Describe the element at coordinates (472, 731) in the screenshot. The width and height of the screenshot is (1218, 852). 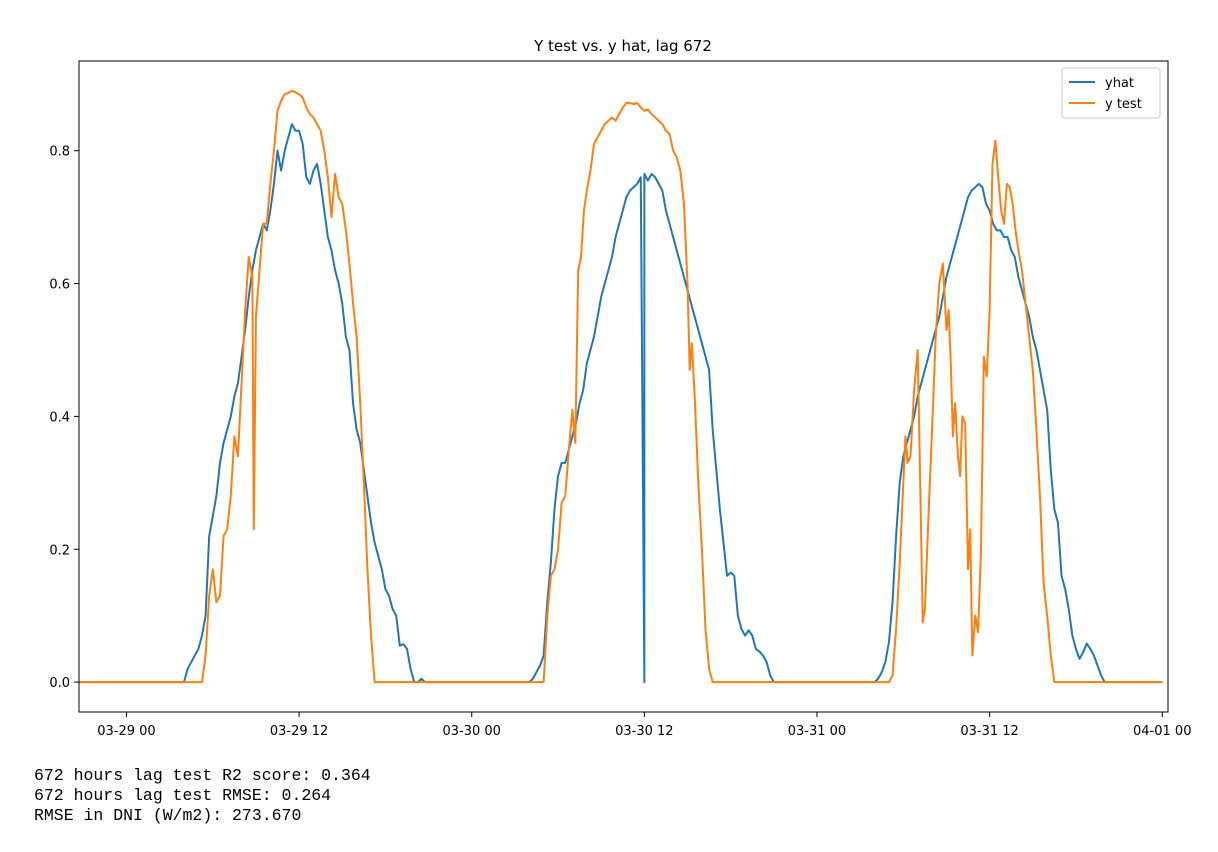
I see `x-tick-label: 03-30 00` at that location.